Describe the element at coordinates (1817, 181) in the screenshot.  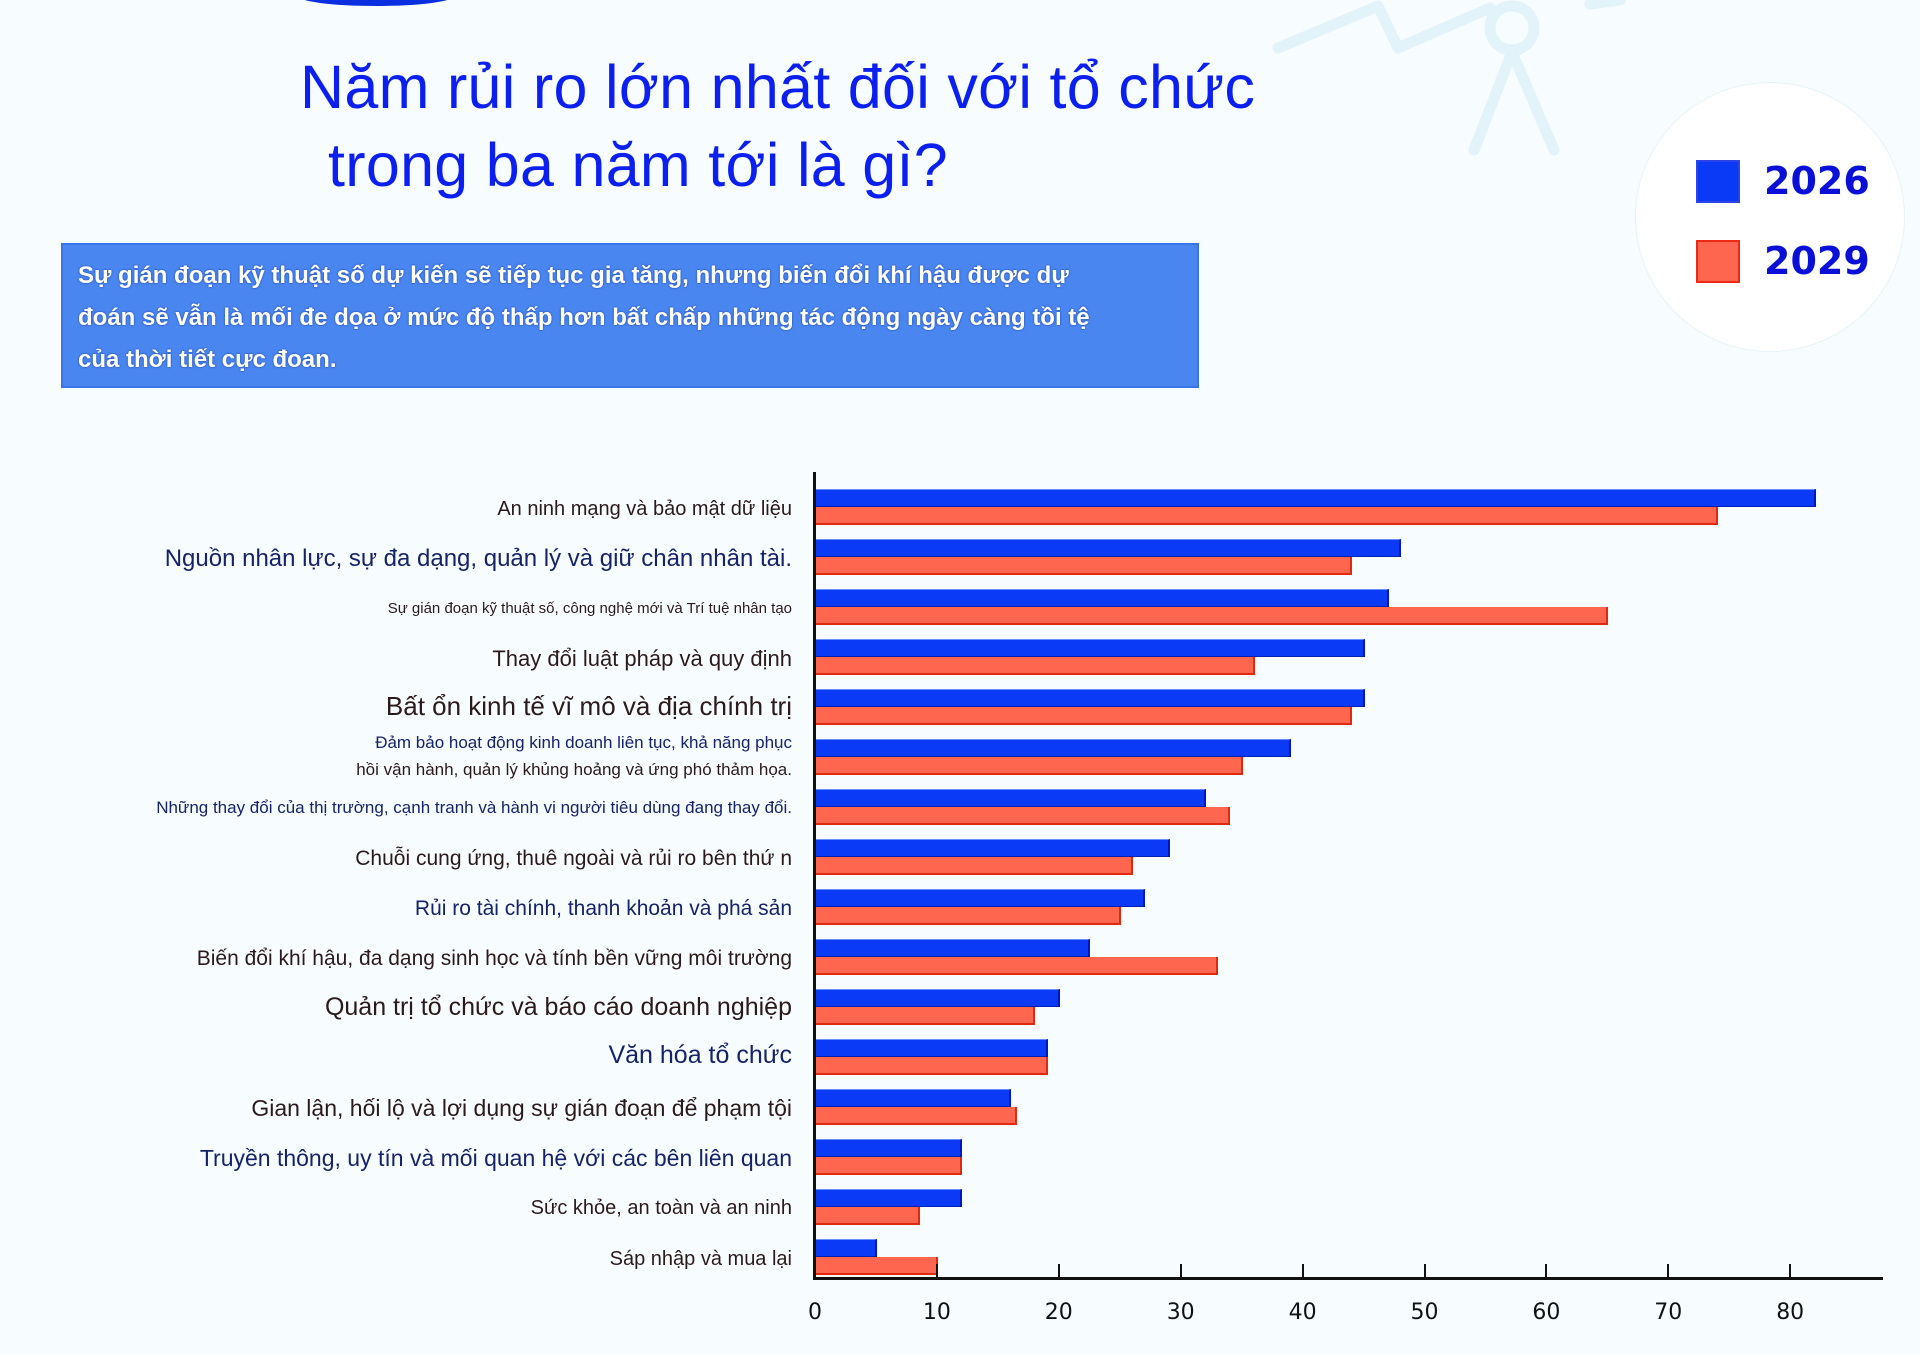
I see `legend-label: 2026` at that location.